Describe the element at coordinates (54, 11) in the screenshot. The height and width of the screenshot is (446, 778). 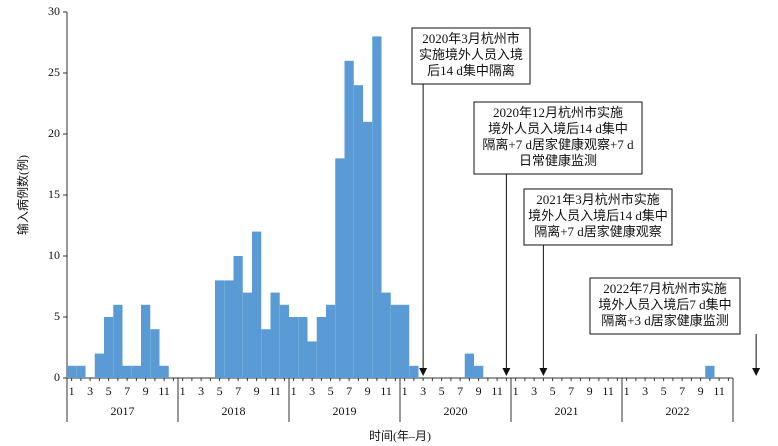
I see `y-tick-label: 30` at that location.